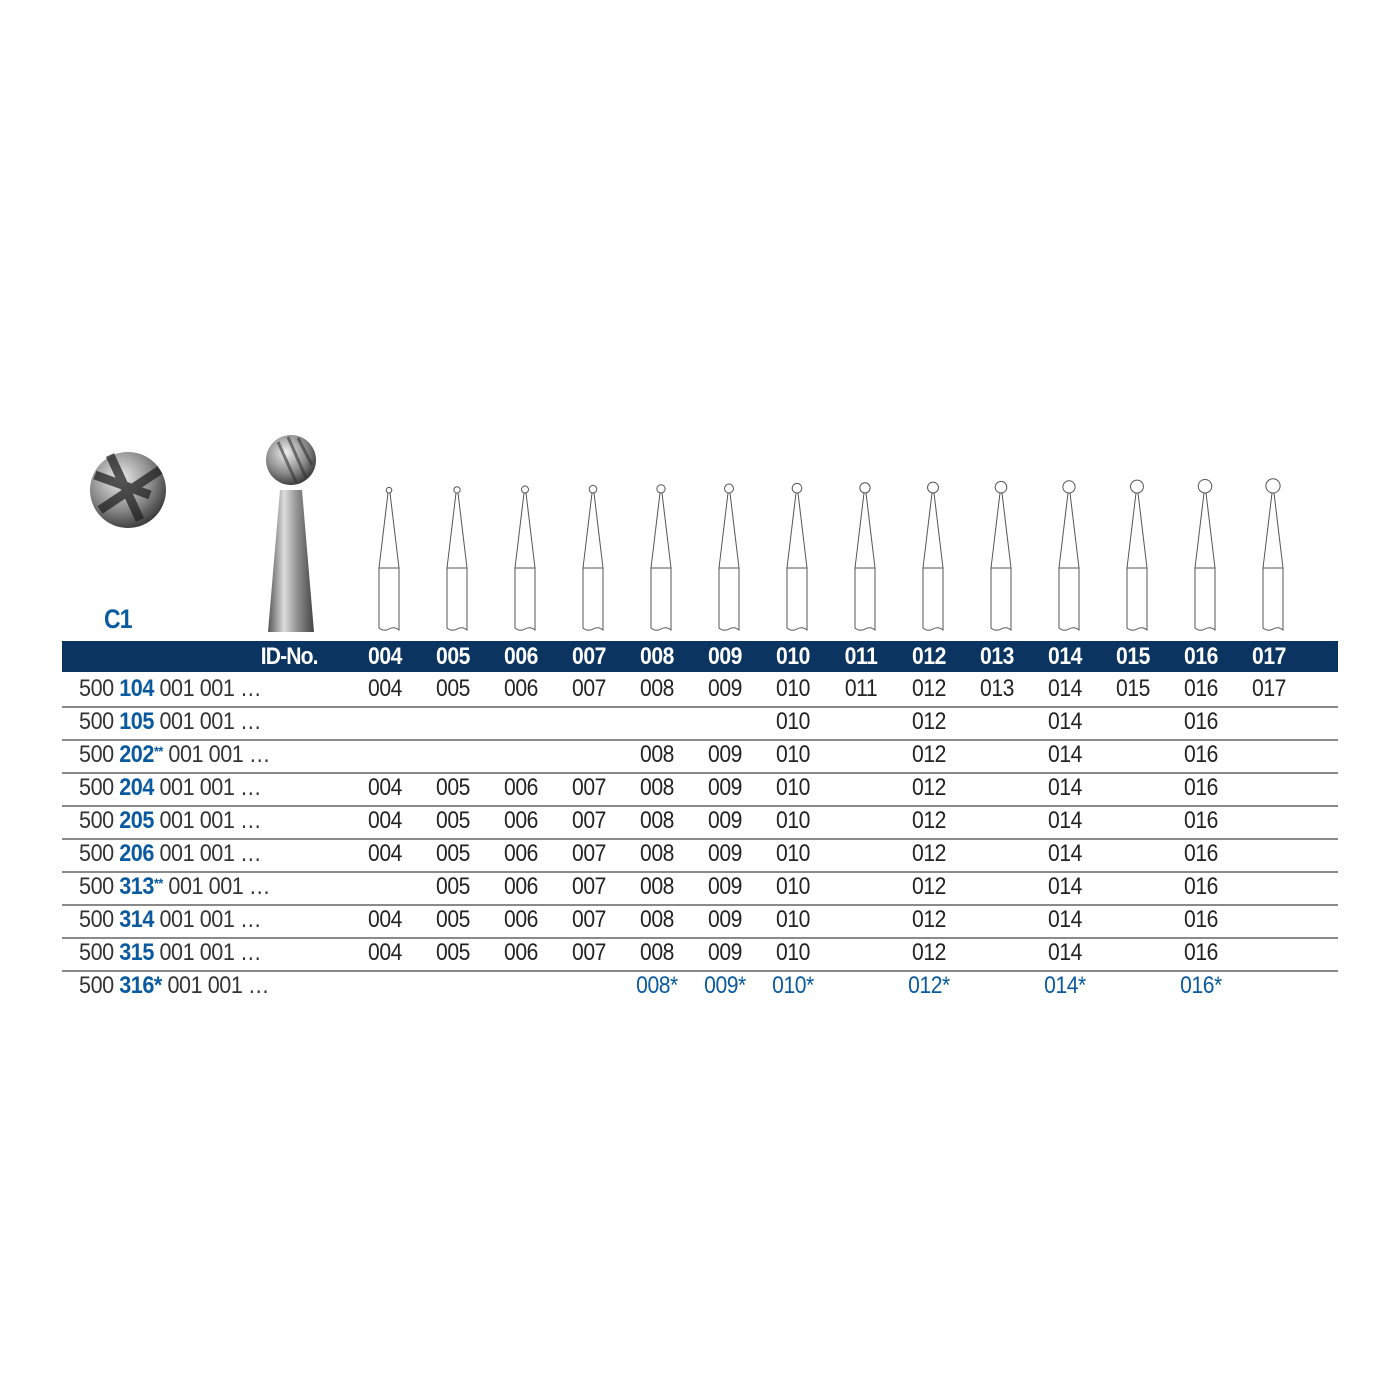 The width and height of the screenshot is (1400, 1400). What do you see at coordinates (136, 952) in the screenshot?
I see `id-code: 315` at bounding box center [136, 952].